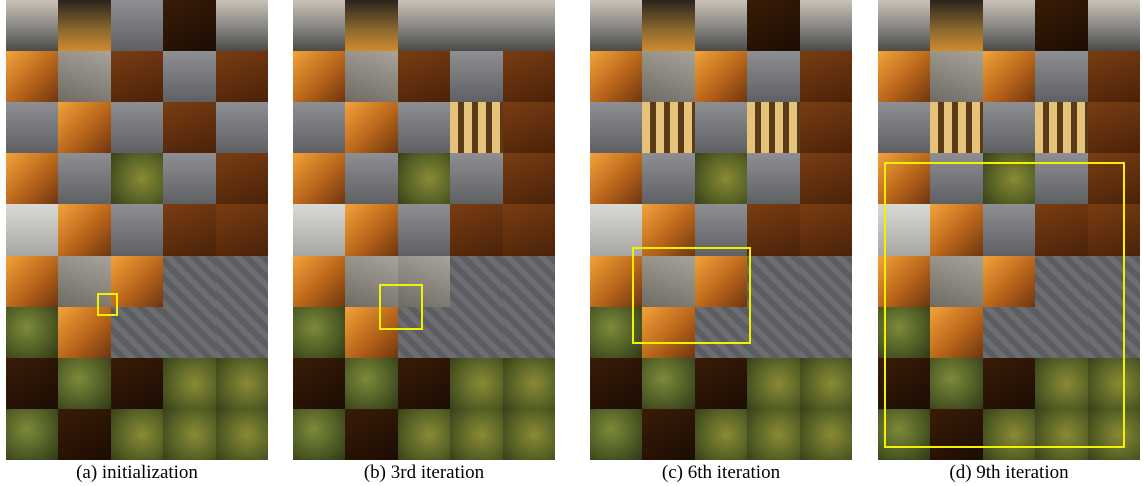 This screenshot has height=486, width=1143. I want to click on panel-caption: (d) 9th iteration, so click(1009, 472).